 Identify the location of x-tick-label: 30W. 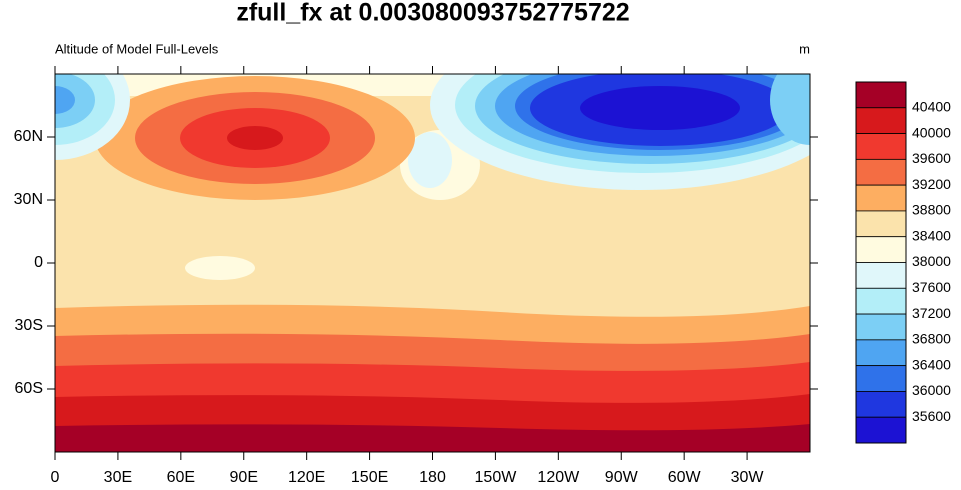
(748, 477).